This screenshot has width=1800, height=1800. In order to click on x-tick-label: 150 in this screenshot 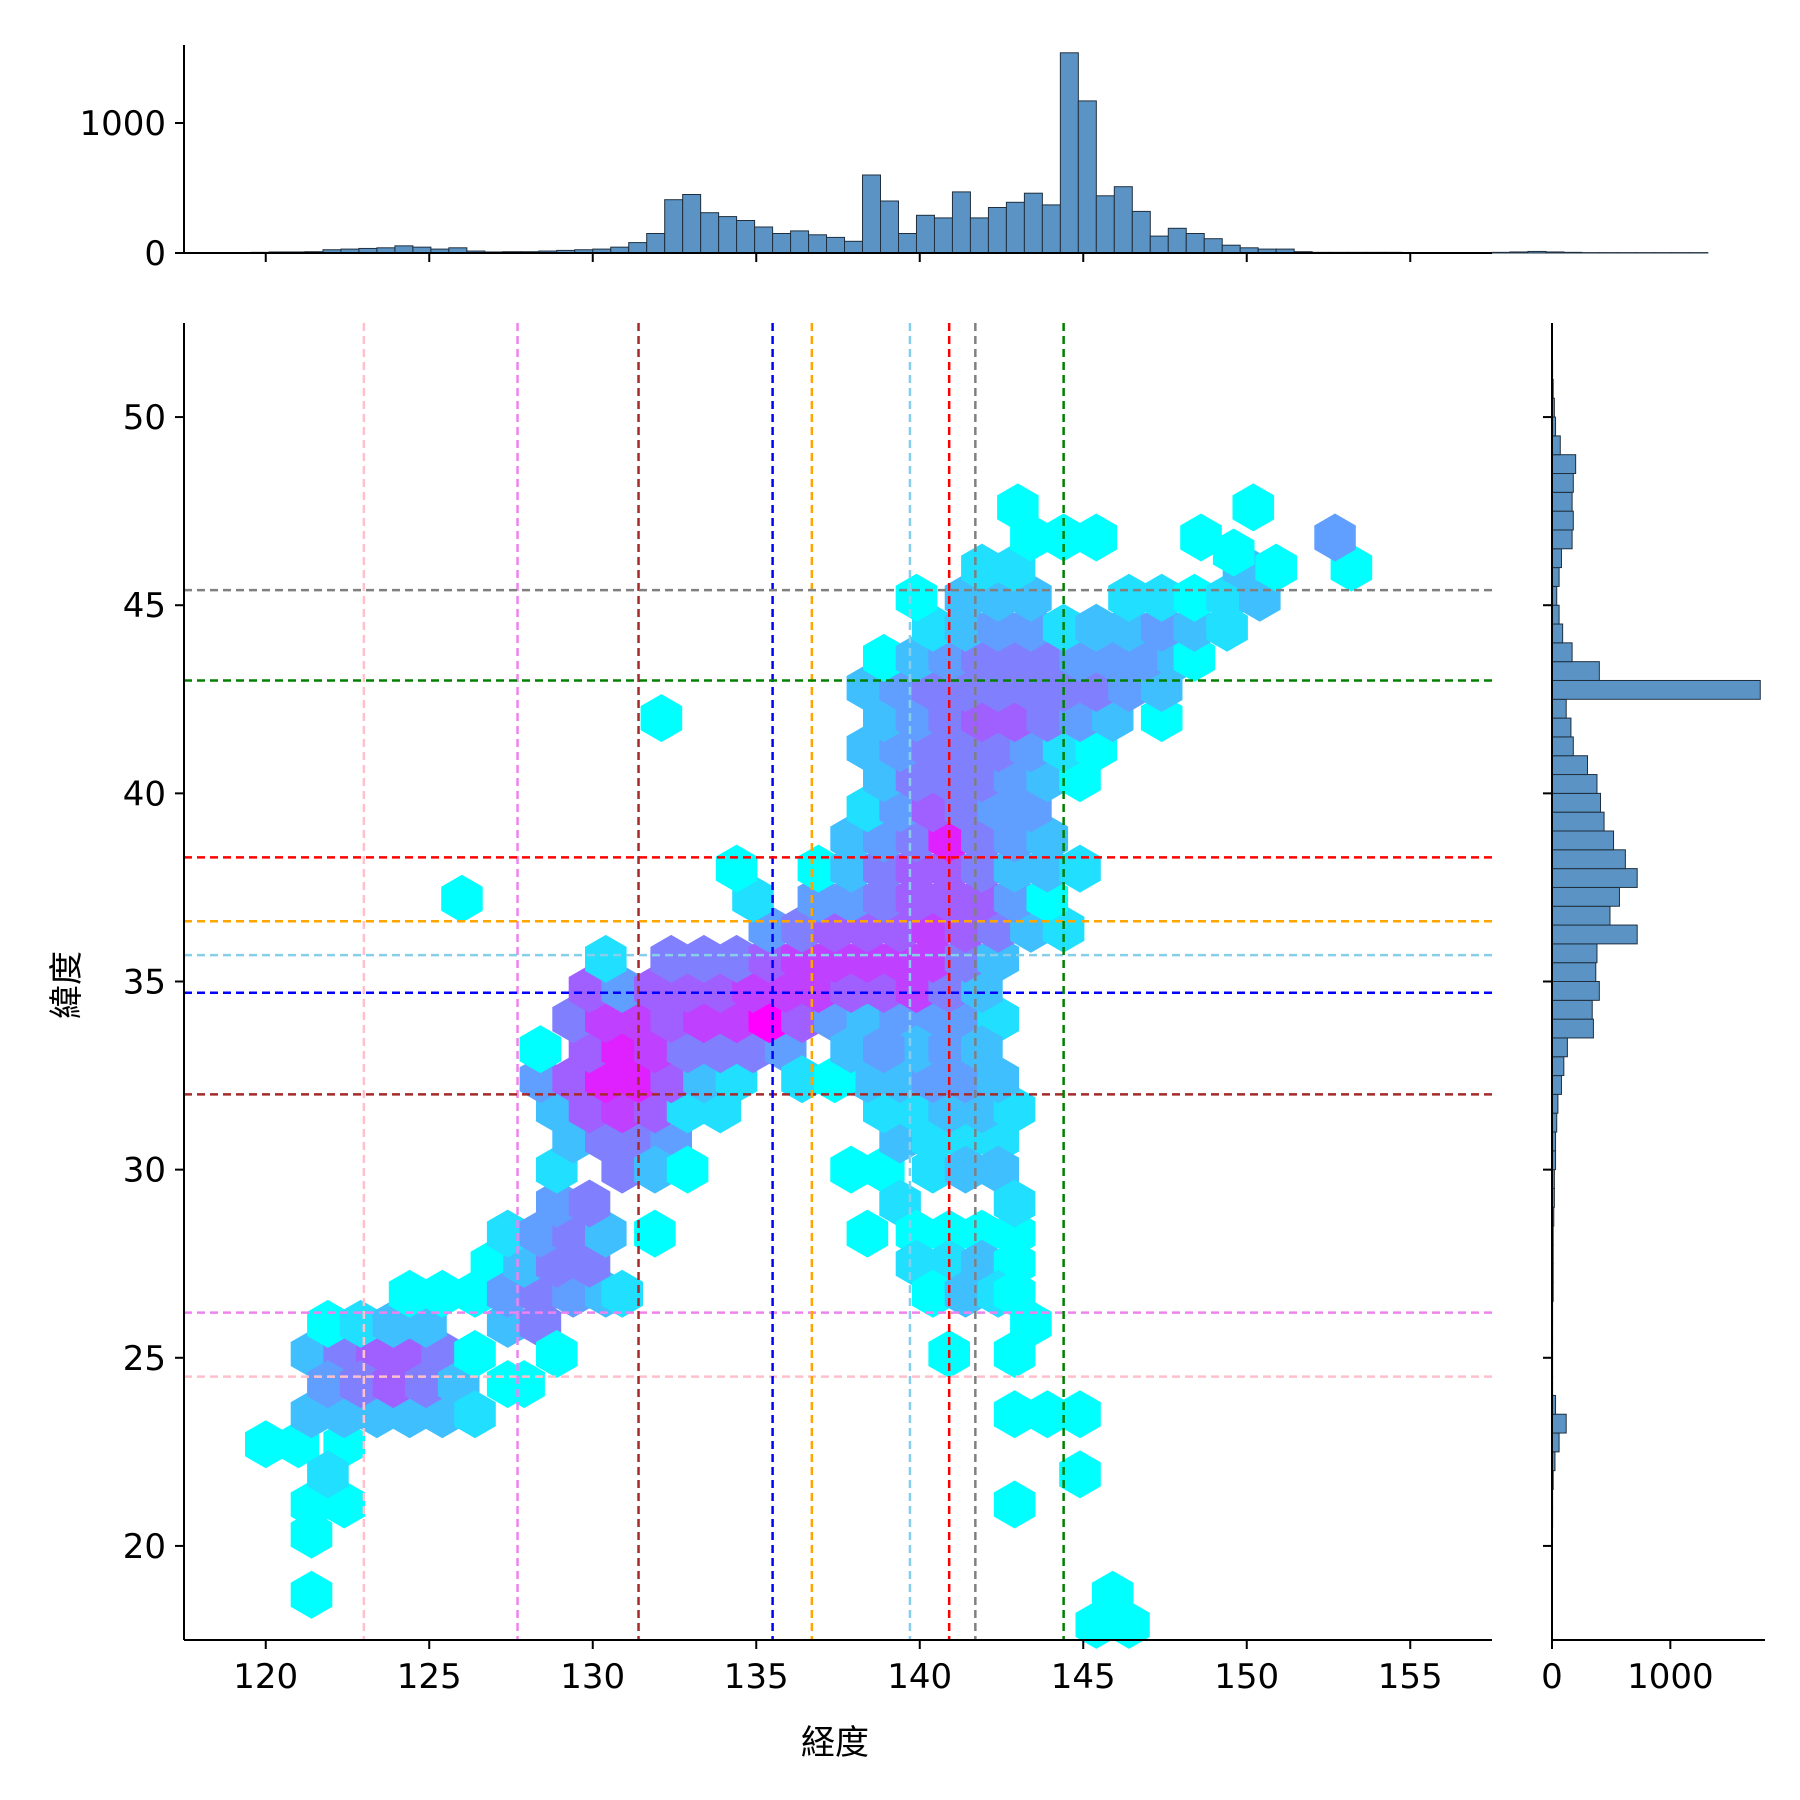, I will do `click(1246, 1677)`.